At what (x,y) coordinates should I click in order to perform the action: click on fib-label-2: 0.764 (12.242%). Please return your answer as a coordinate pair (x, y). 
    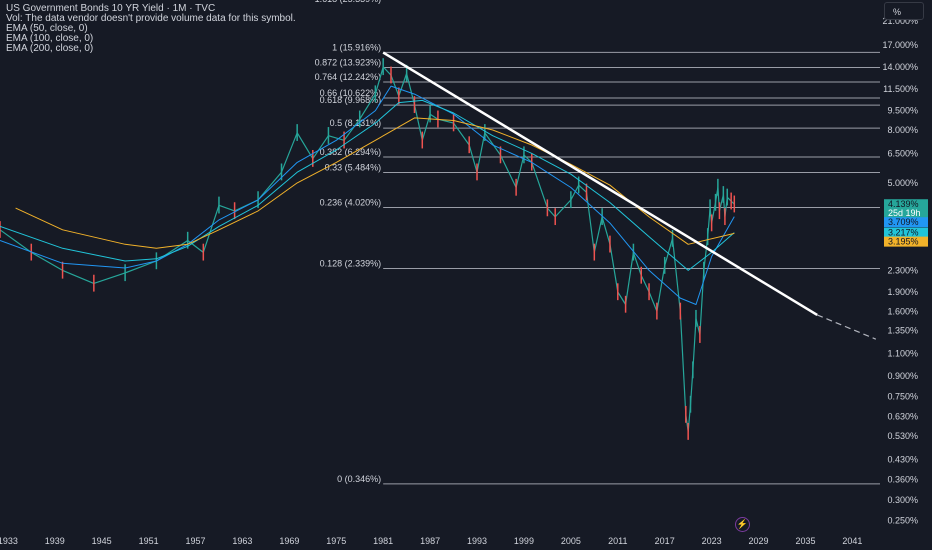
    Looking at the image, I should click on (348, 77).